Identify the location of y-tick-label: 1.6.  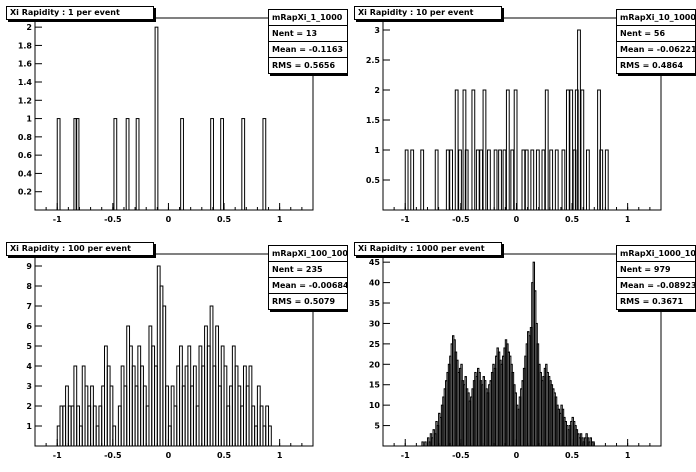
(25, 64).